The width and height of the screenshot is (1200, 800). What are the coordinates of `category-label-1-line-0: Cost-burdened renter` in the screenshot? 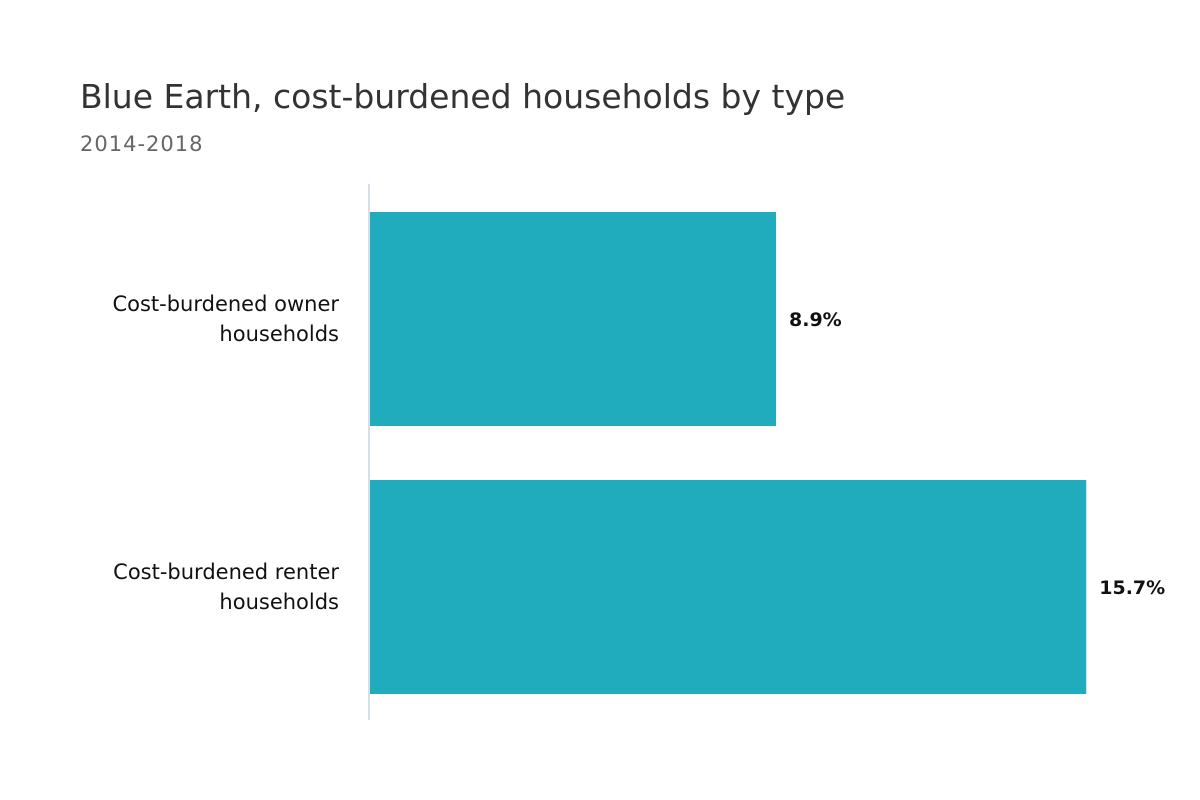 It's located at (226, 572).